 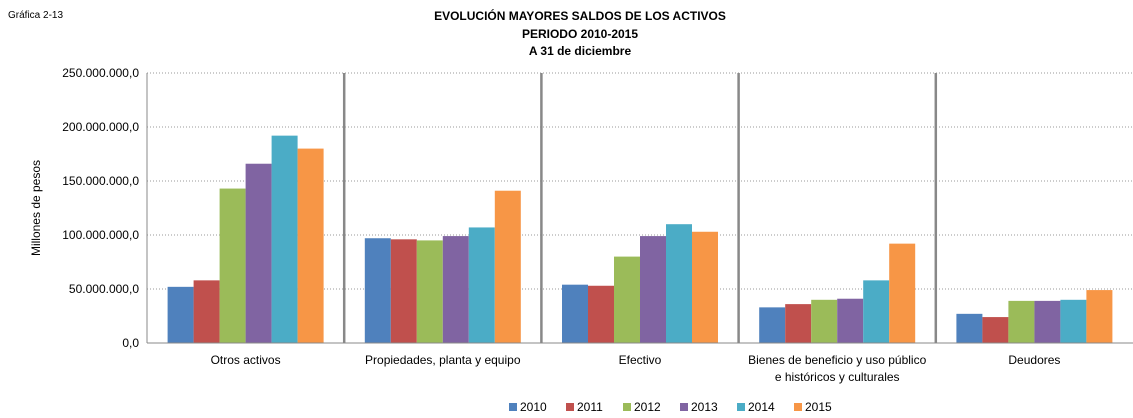 What do you see at coordinates (704, 407) in the screenshot?
I see `legend-label: 2013` at bounding box center [704, 407].